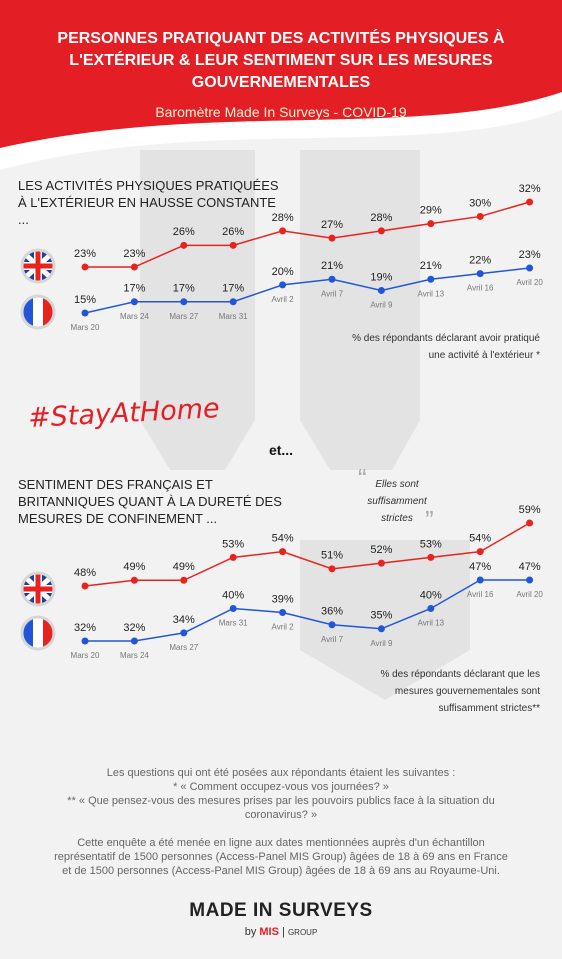 The height and width of the screenshot is (959, 562). Describe the element at coordinates (85, 573) in the screenshot. I see `value-label: 48%` at that location.